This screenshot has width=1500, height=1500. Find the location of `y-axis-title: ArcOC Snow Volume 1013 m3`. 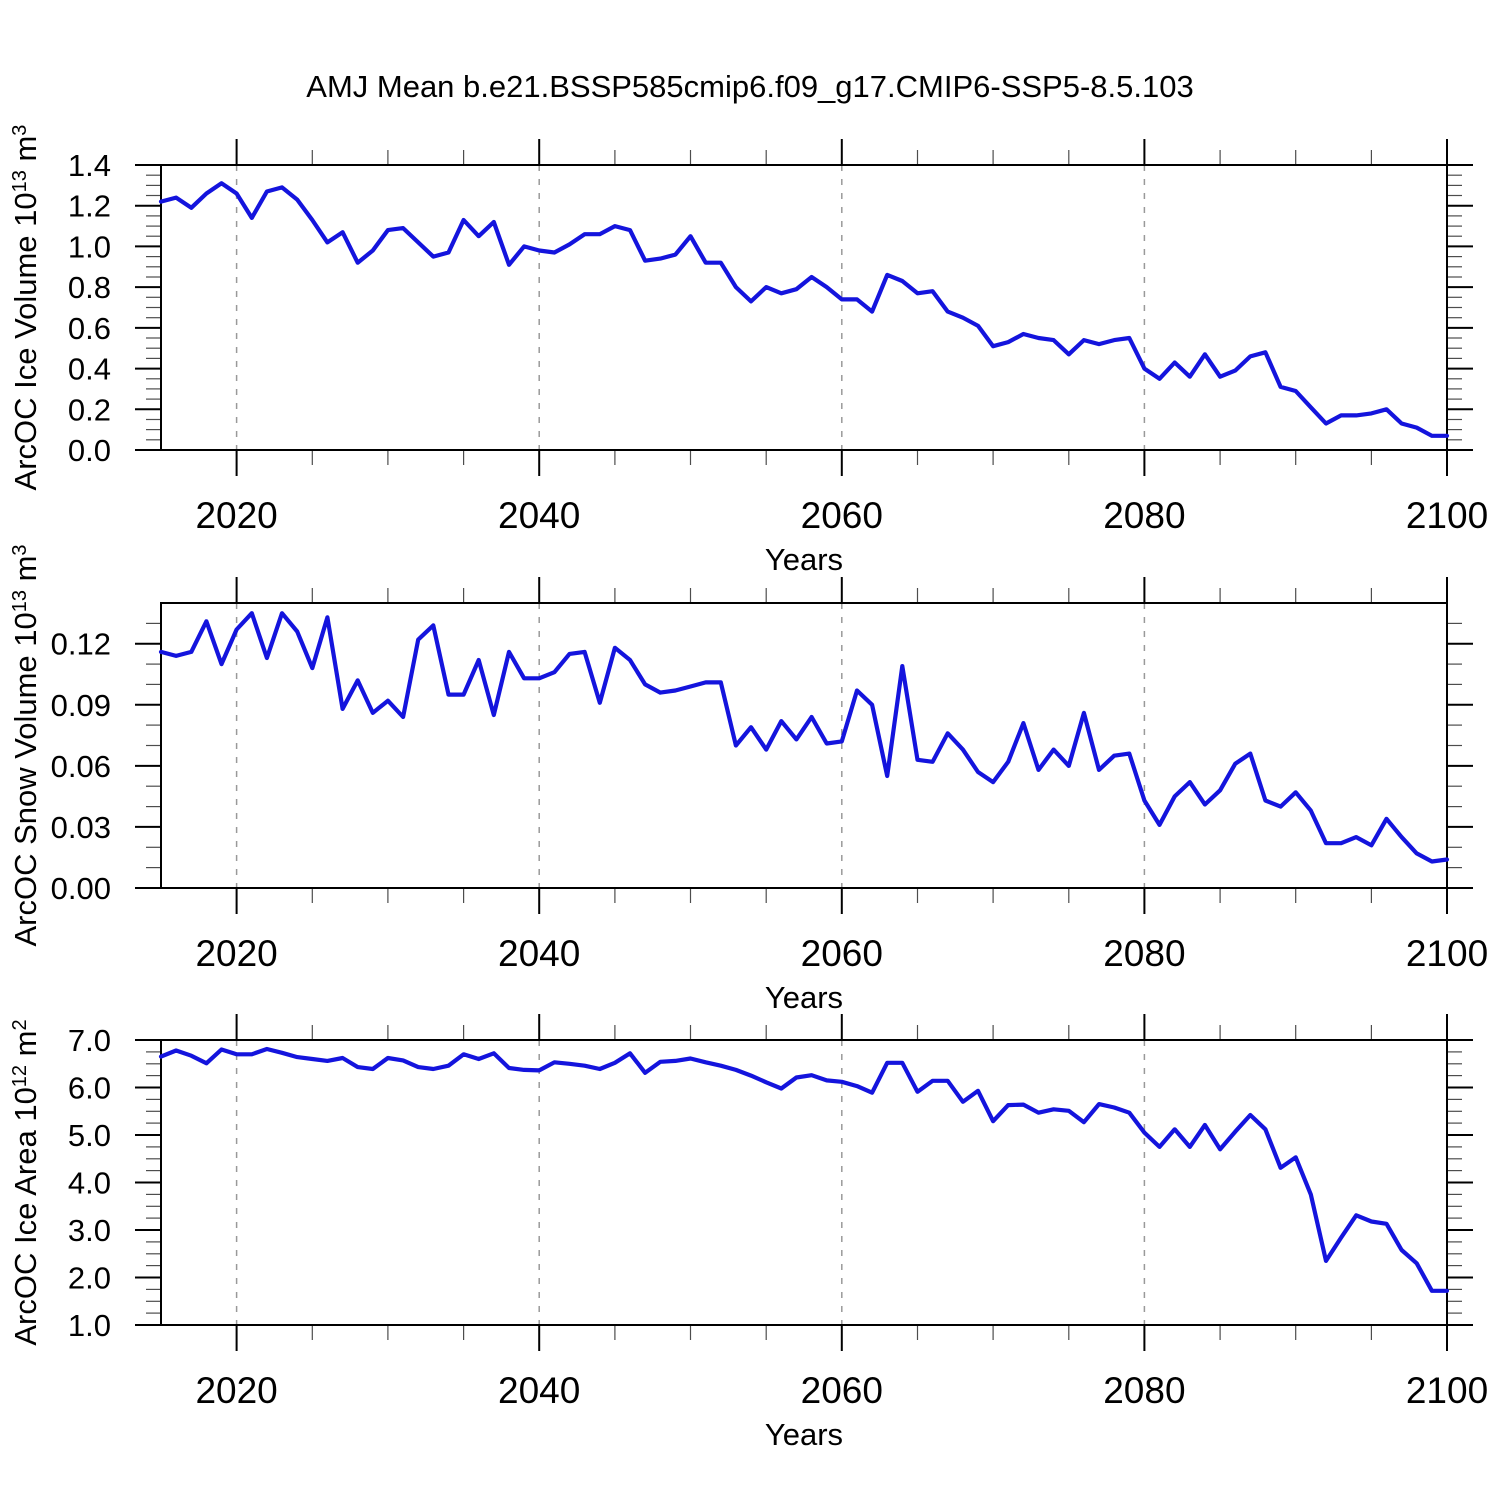

y-axis-title: ArcOC Snow Volume 1013 m3 is located at coordinates (25, 745).